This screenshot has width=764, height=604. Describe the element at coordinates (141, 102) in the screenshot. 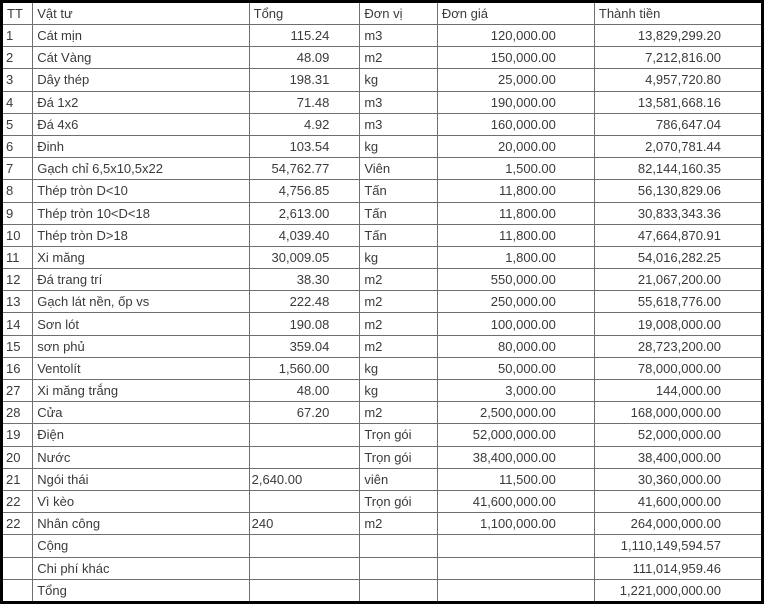

I see `cell-material-name: Đá 1x2` at that location.